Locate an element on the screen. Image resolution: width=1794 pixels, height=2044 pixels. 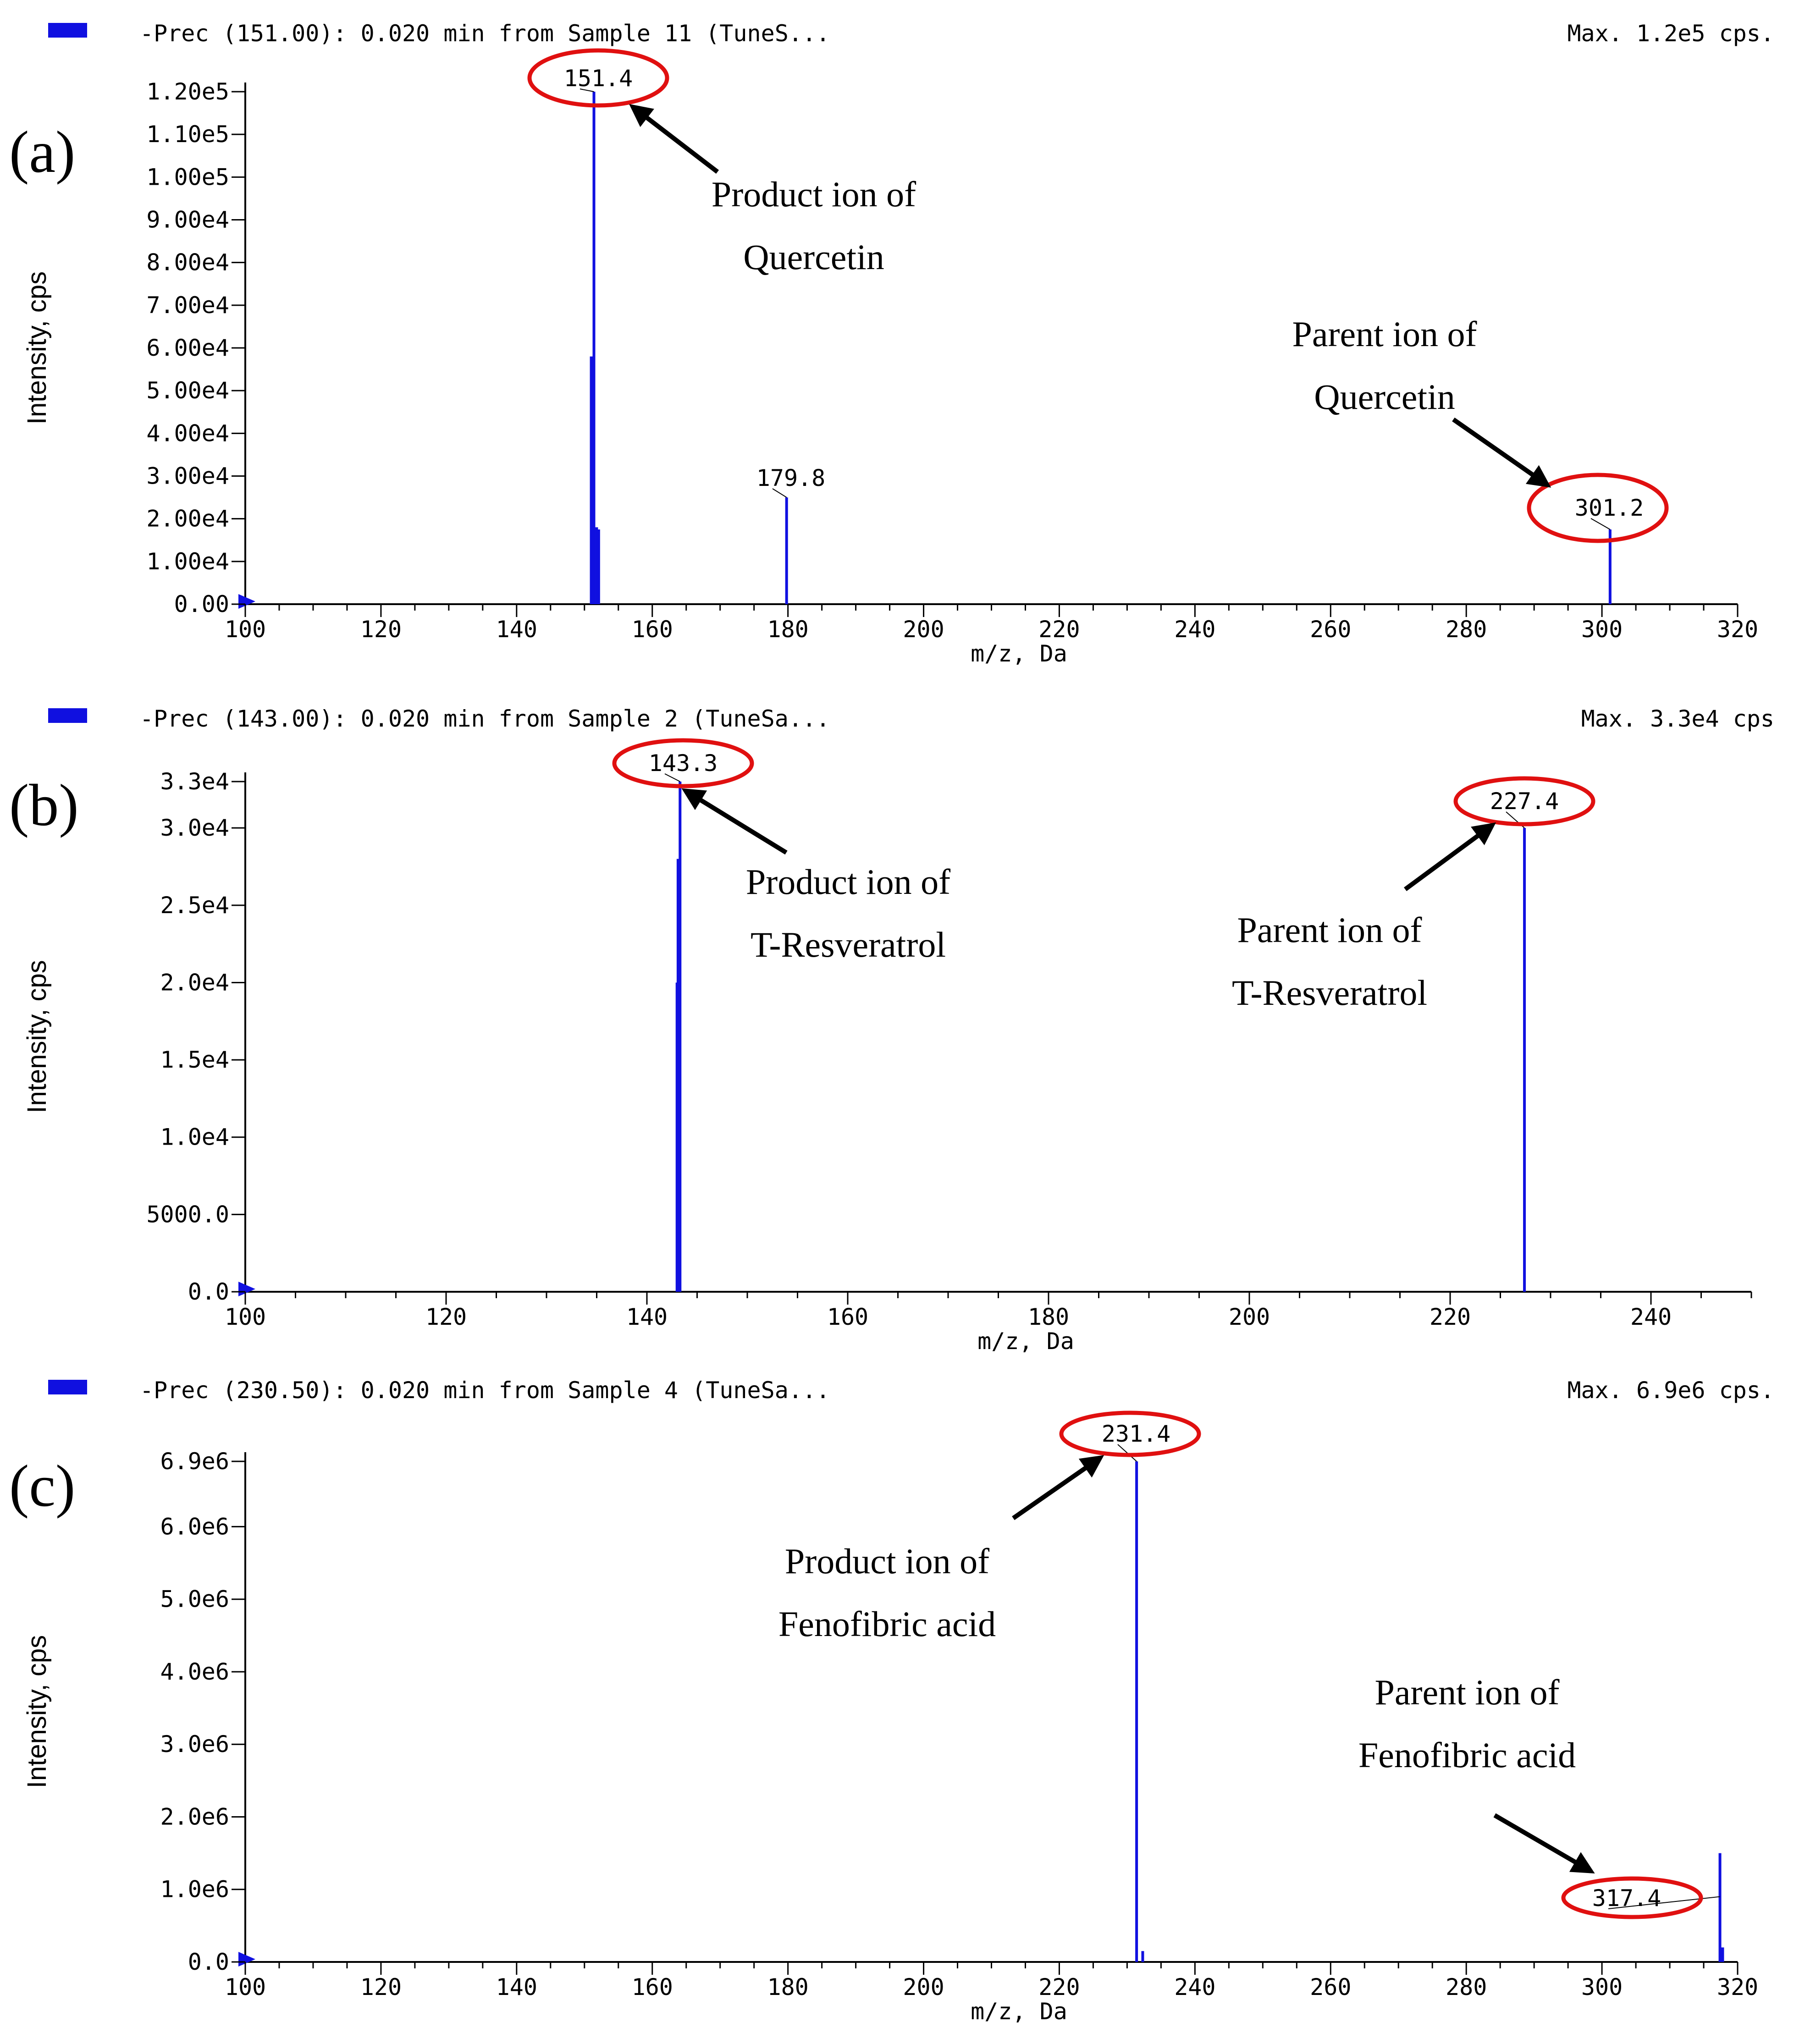
y-tick-label: 0.00 is located at coordinates (201, 604).